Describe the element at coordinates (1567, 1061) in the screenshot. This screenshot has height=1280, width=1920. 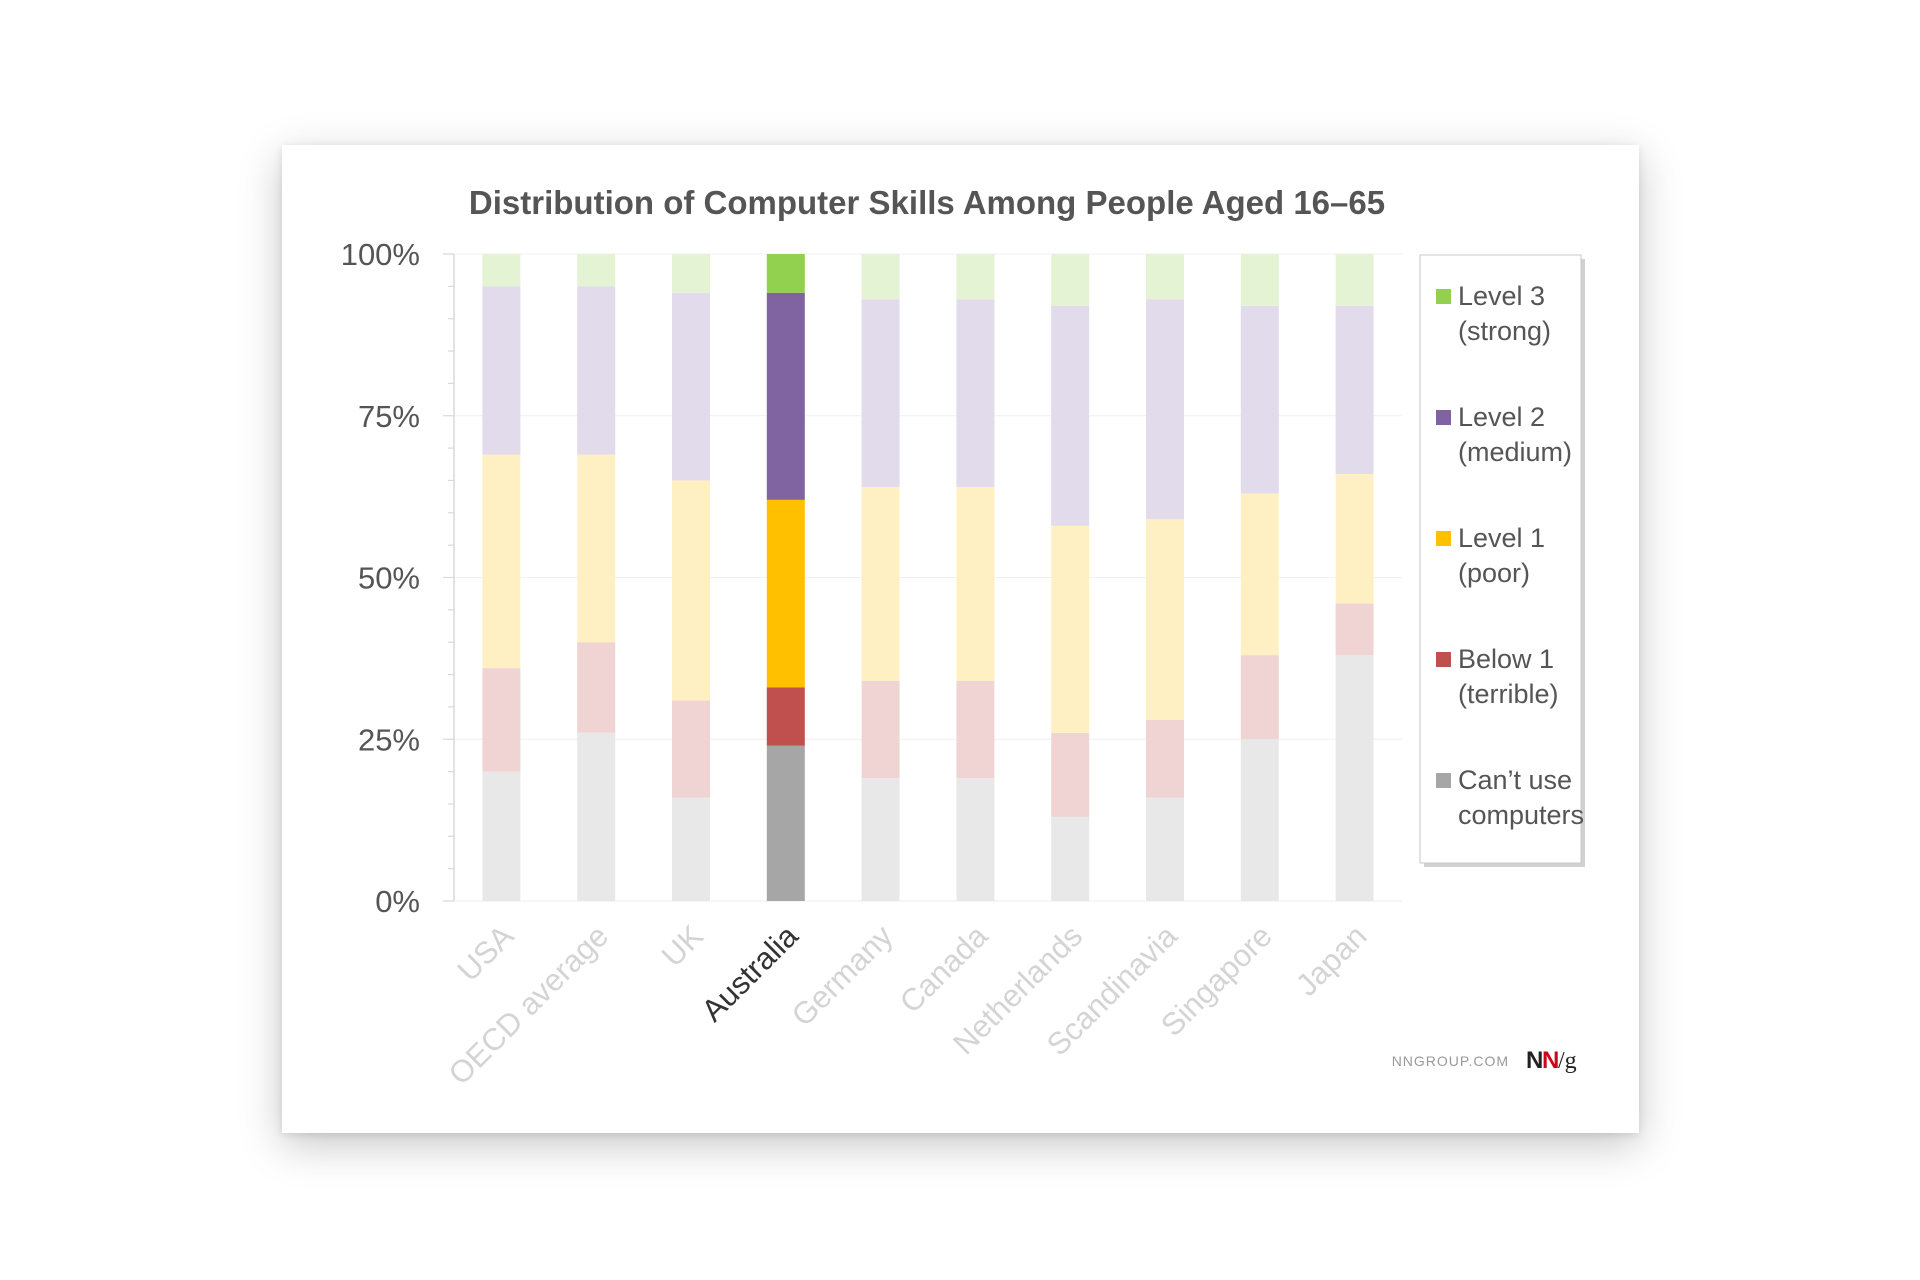
I see `logo-slash-g: /g` at that location.